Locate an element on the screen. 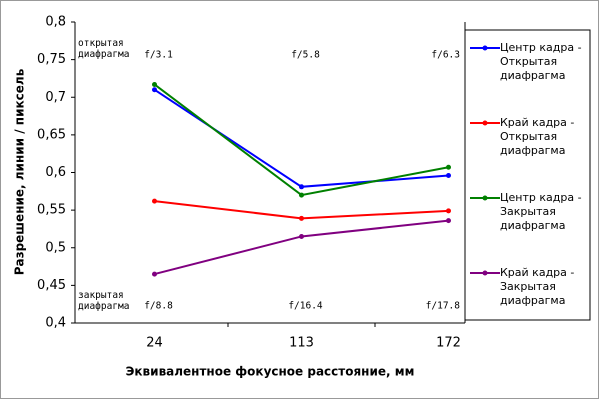 The image size is (600, 400). legend-label: Центр кадра - Закрытая диафрагма is located at coordinates (541, 211).